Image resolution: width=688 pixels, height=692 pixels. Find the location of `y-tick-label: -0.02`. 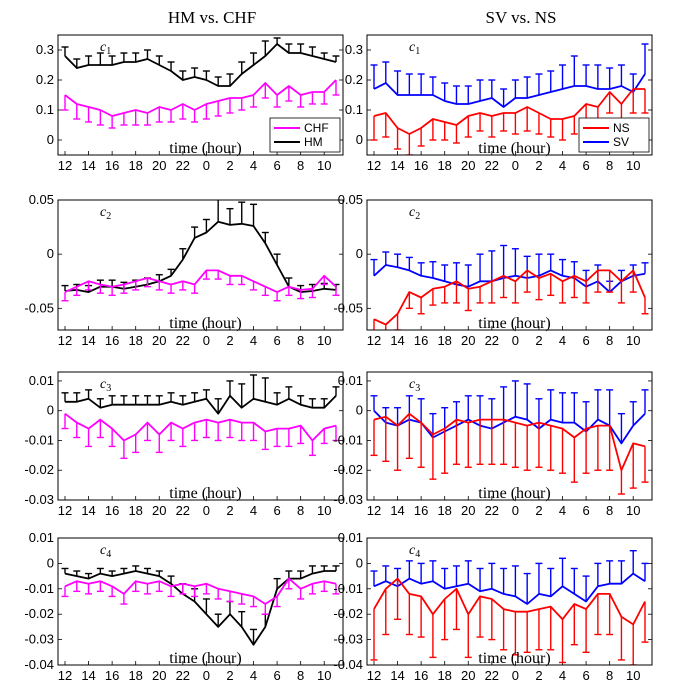

y-tick-label: -0.02 is located at coordinates (39, 613).